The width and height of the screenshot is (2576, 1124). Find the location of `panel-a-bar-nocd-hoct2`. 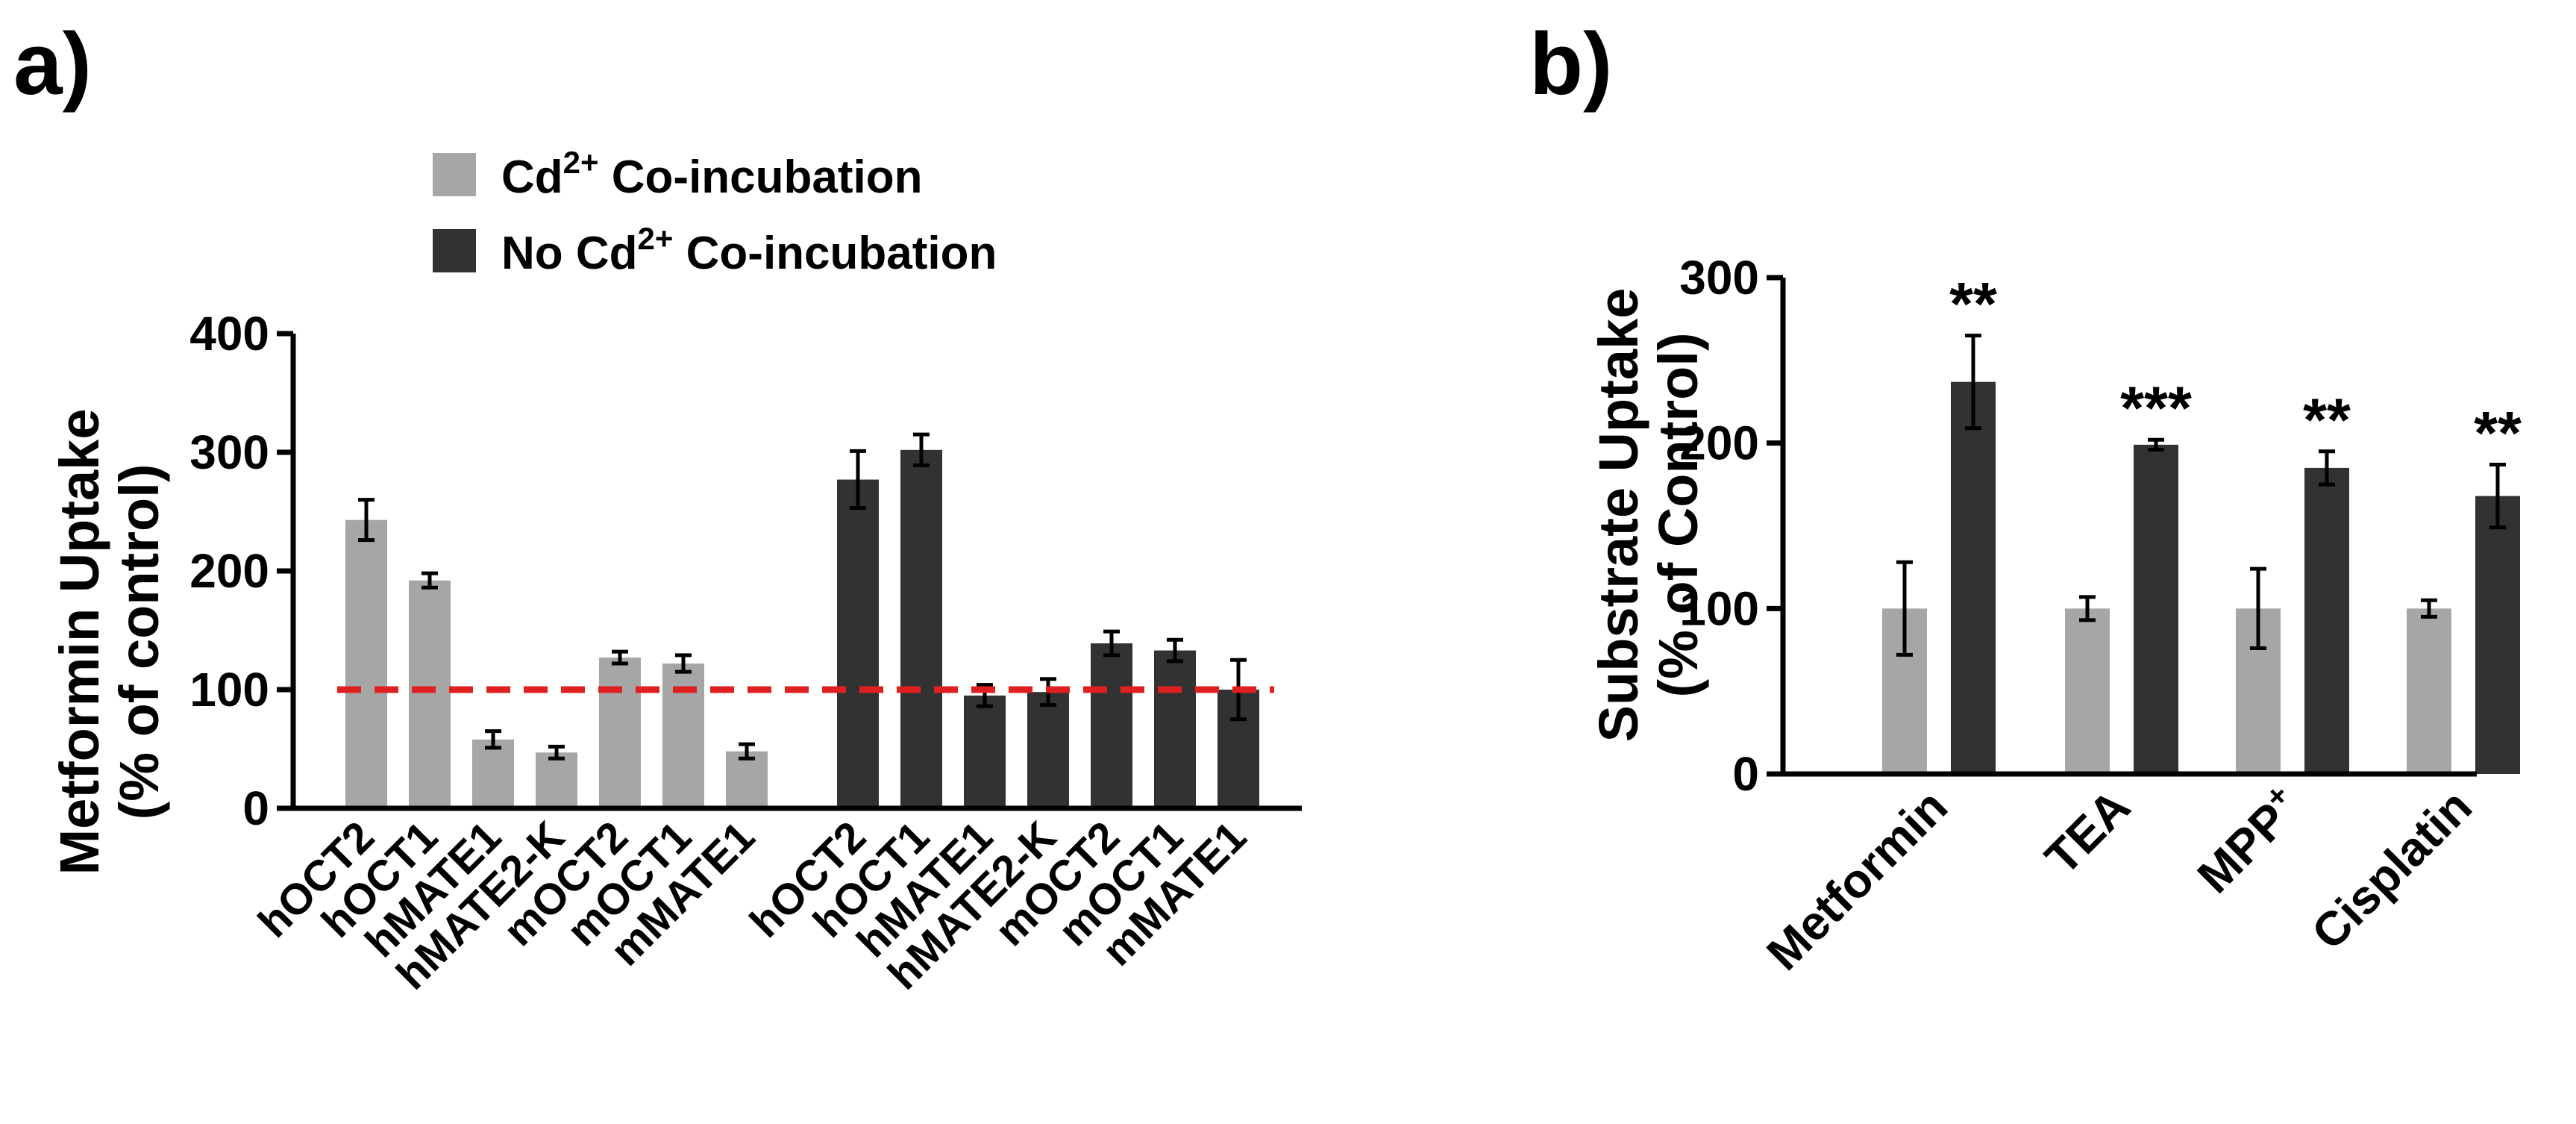

panel-a-bar-nocd-hoct2 is located at coordinates (858, 643).